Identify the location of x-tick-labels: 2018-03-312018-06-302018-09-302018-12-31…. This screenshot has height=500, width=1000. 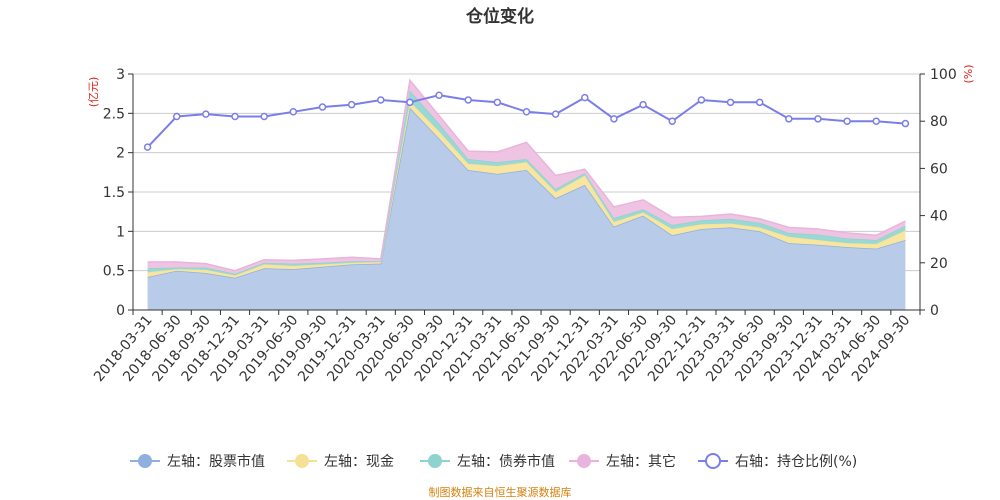
(502, 348).